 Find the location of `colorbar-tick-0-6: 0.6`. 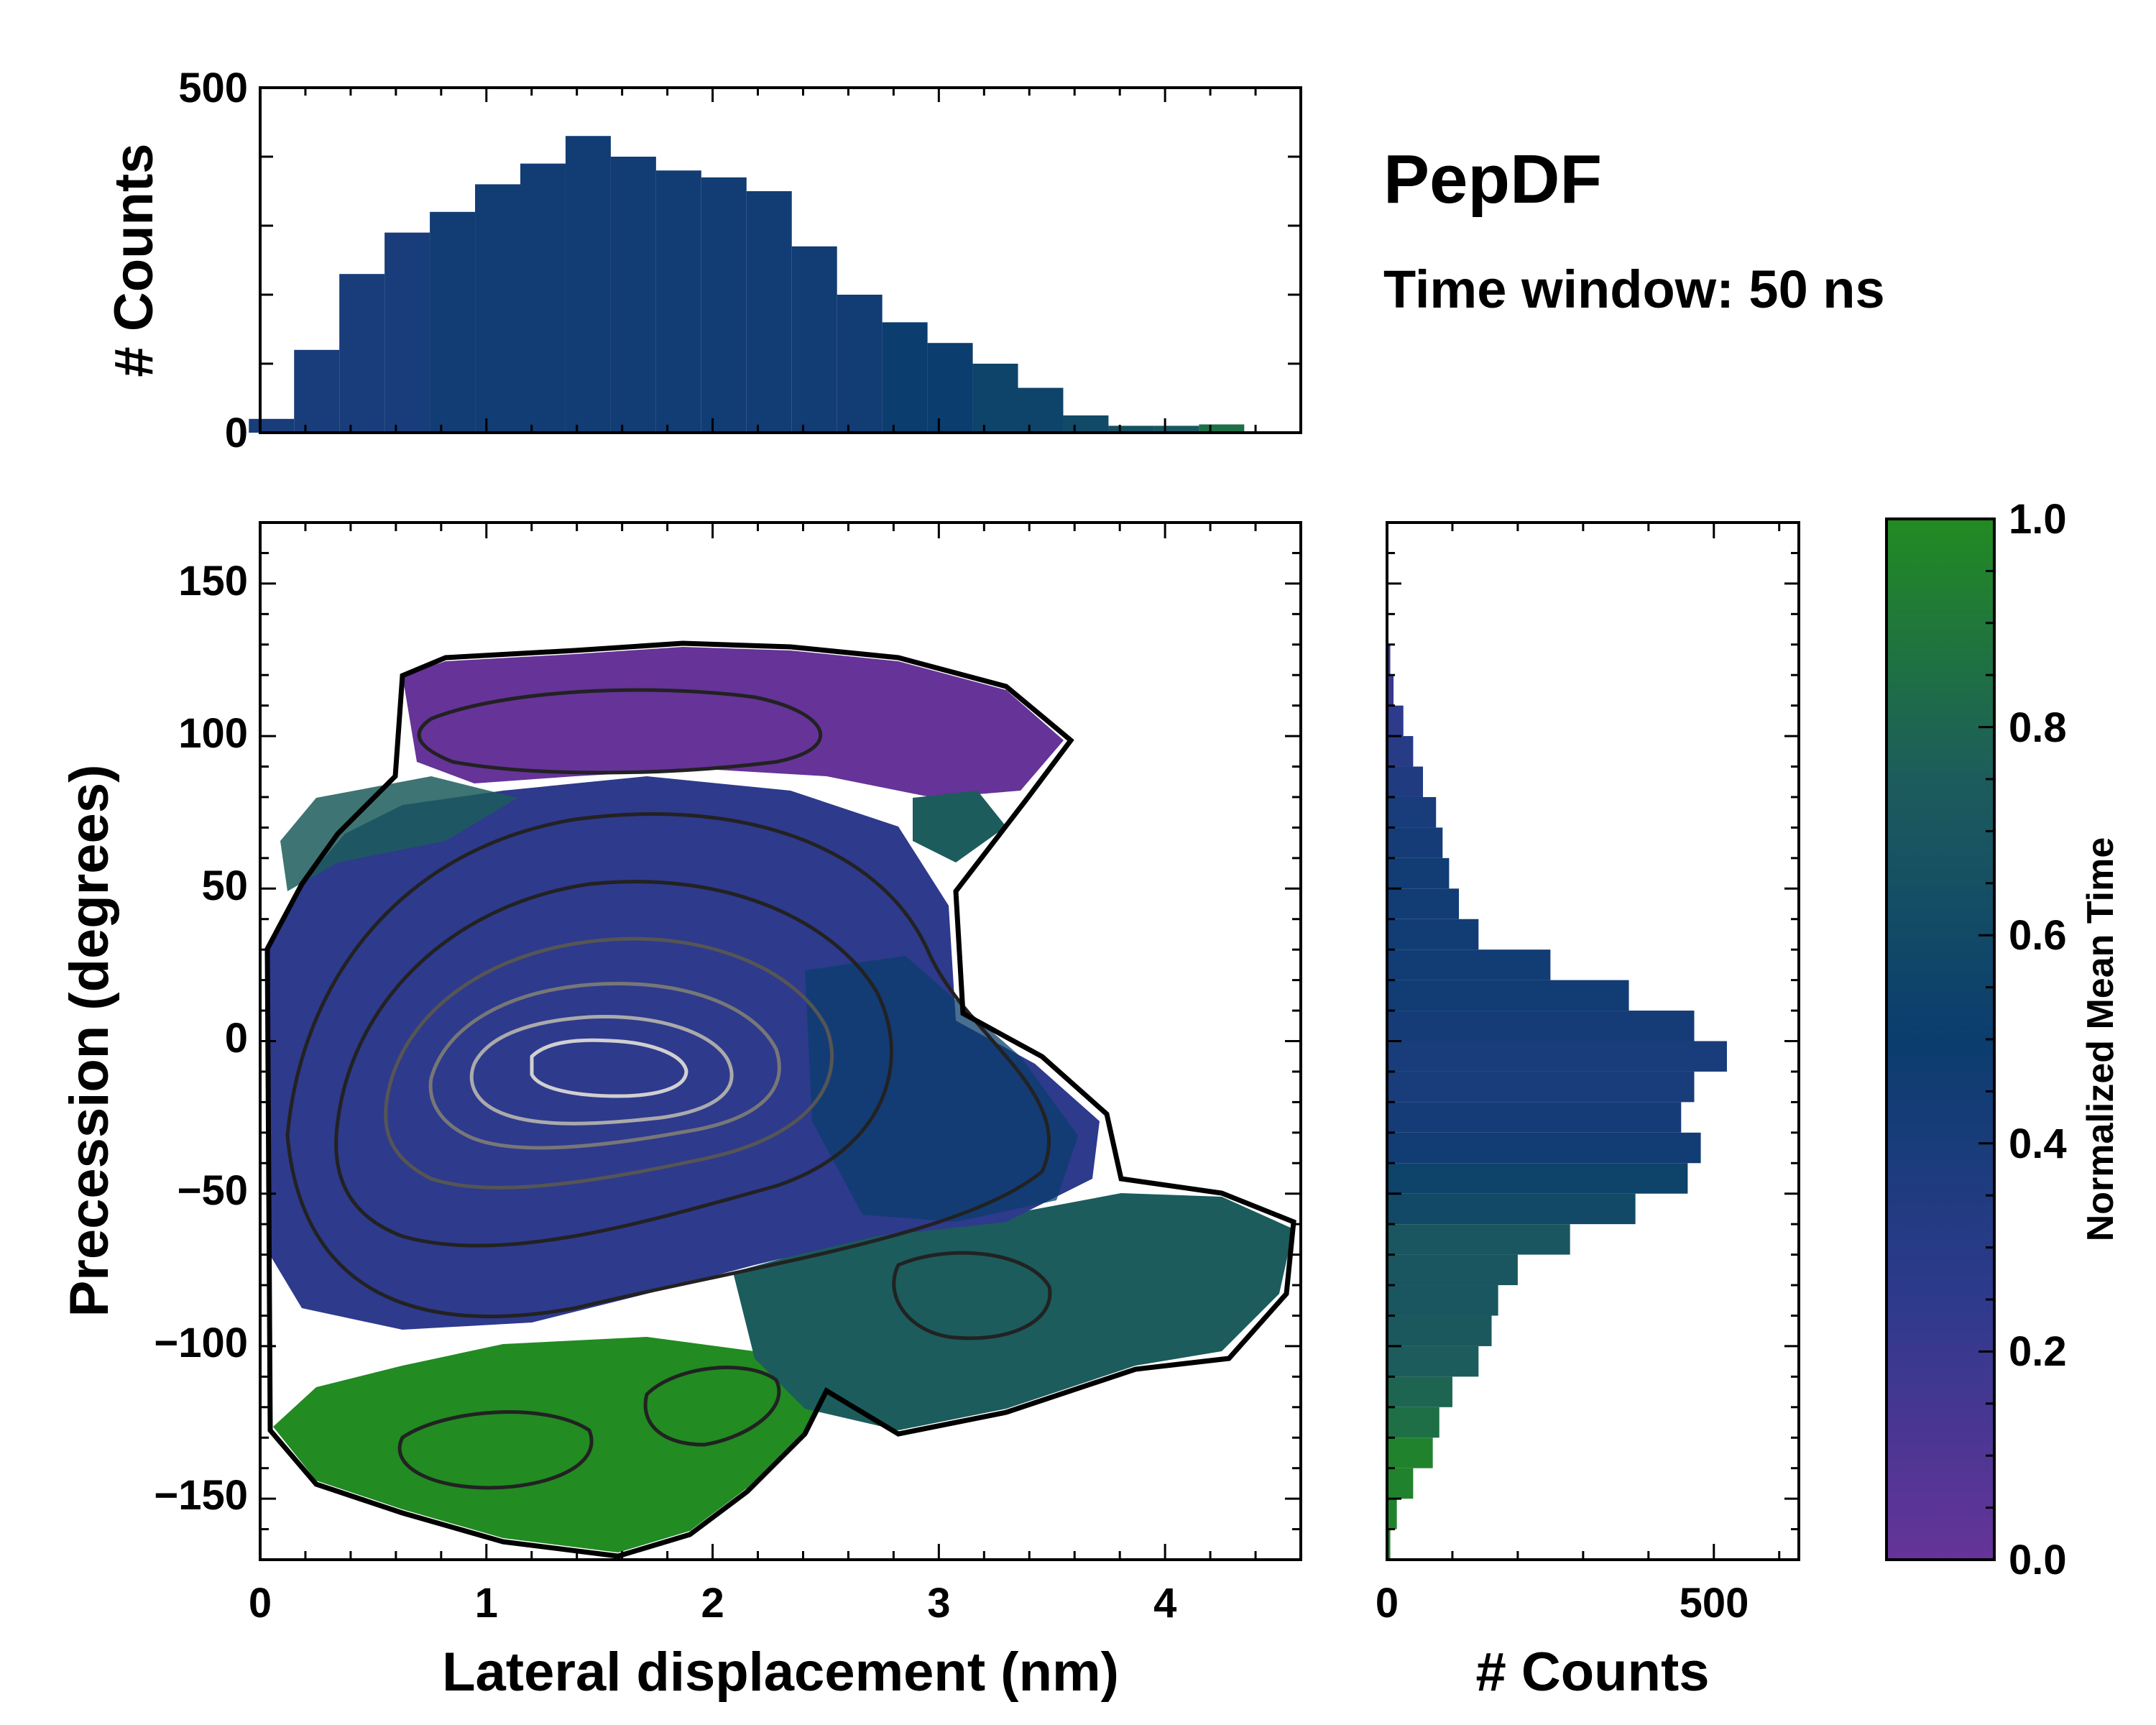

colorbar-tick-0-6: 0.6 is located at coordinates (2038, 935).